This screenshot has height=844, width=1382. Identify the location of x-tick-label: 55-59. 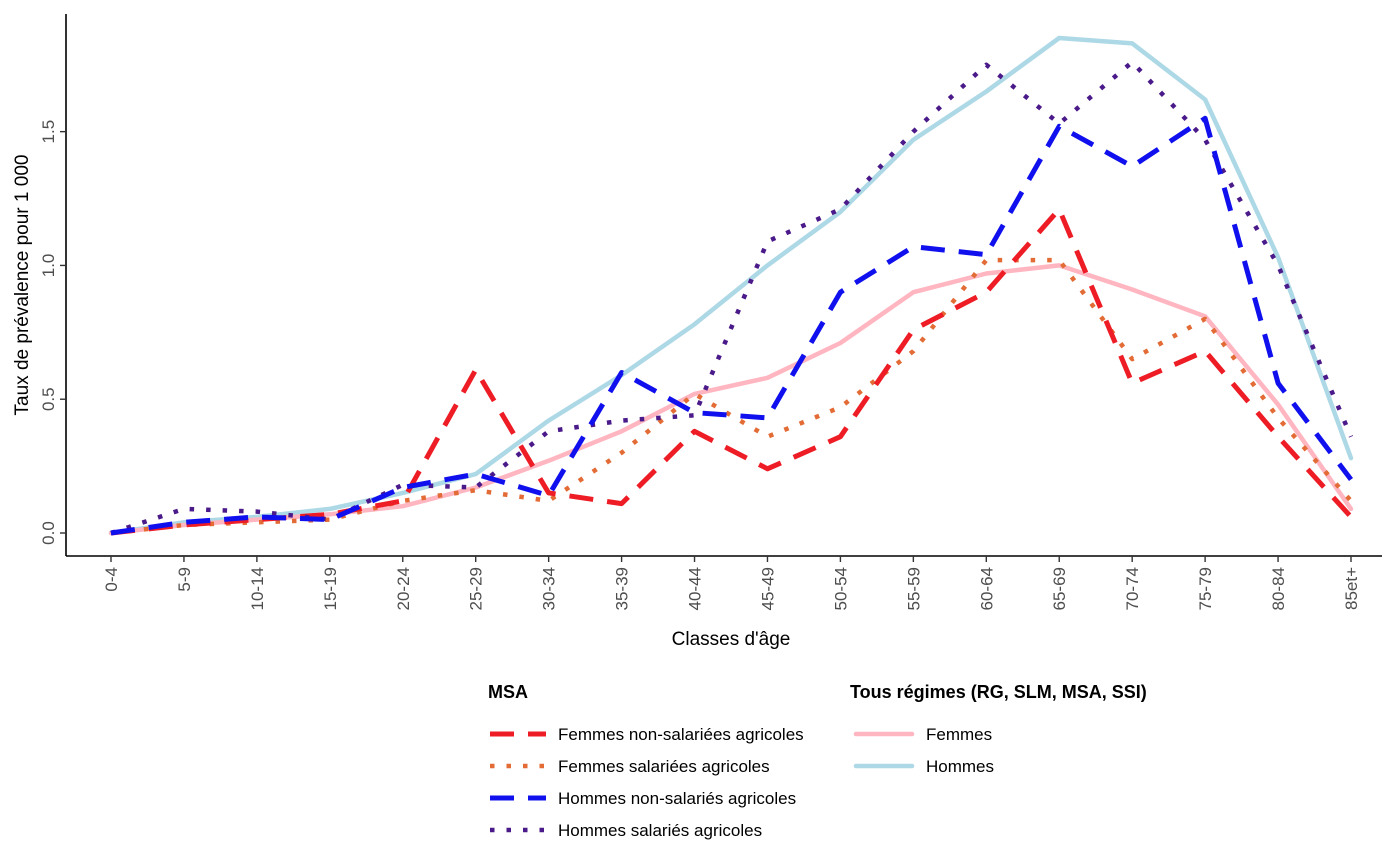
(913, 588).